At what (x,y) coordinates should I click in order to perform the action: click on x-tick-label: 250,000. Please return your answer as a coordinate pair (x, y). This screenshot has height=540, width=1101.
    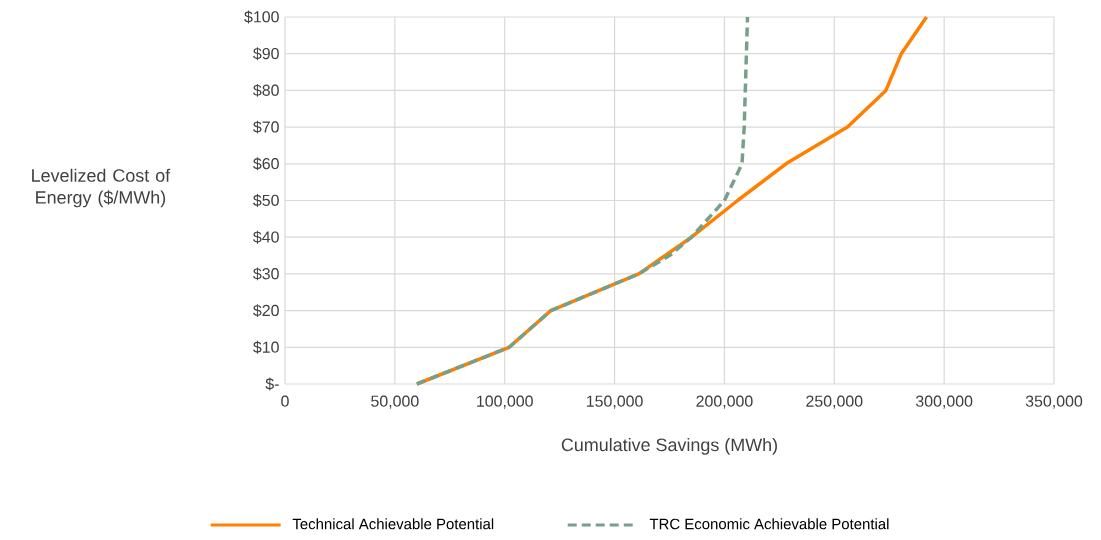
    Looking at the image, I should click on (834, 402).